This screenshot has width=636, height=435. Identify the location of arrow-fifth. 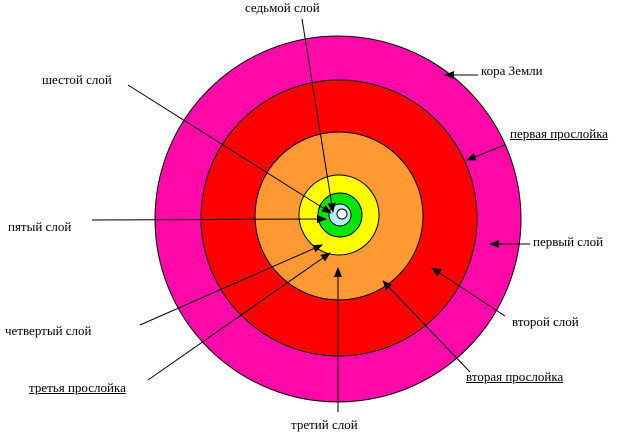
(209, 219).